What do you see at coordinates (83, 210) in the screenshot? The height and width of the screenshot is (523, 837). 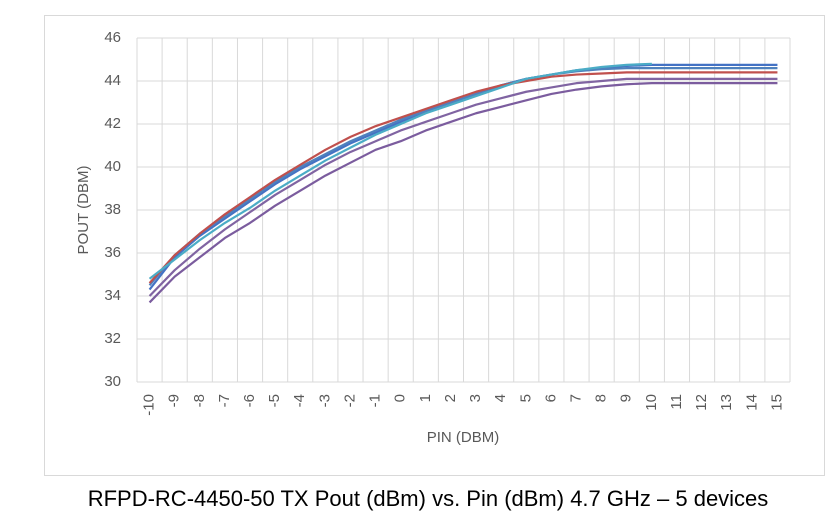 I see `y-axis-title: POUT (DBM)` at bounding box center [83, 210].